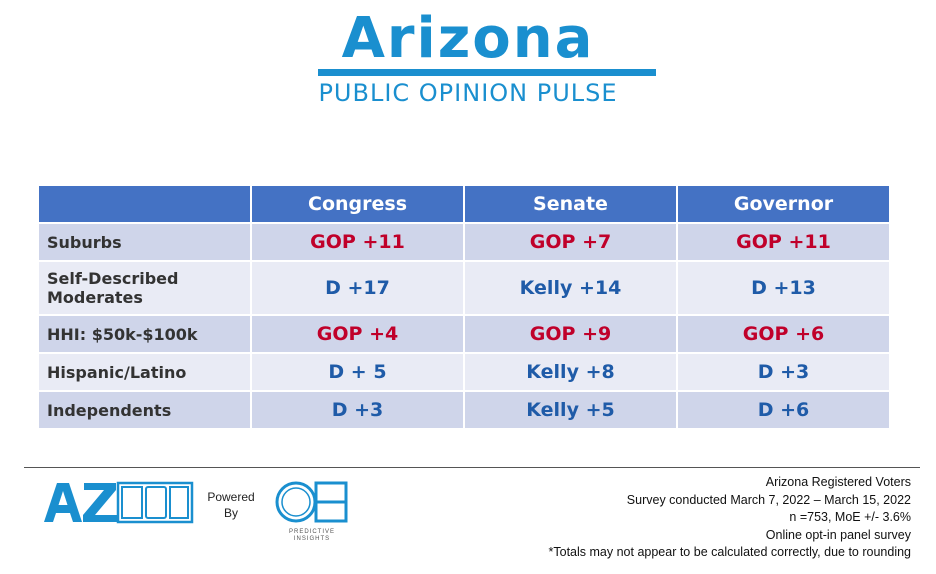  I want to click on row-label-independents: Independents, so click(144, 410).